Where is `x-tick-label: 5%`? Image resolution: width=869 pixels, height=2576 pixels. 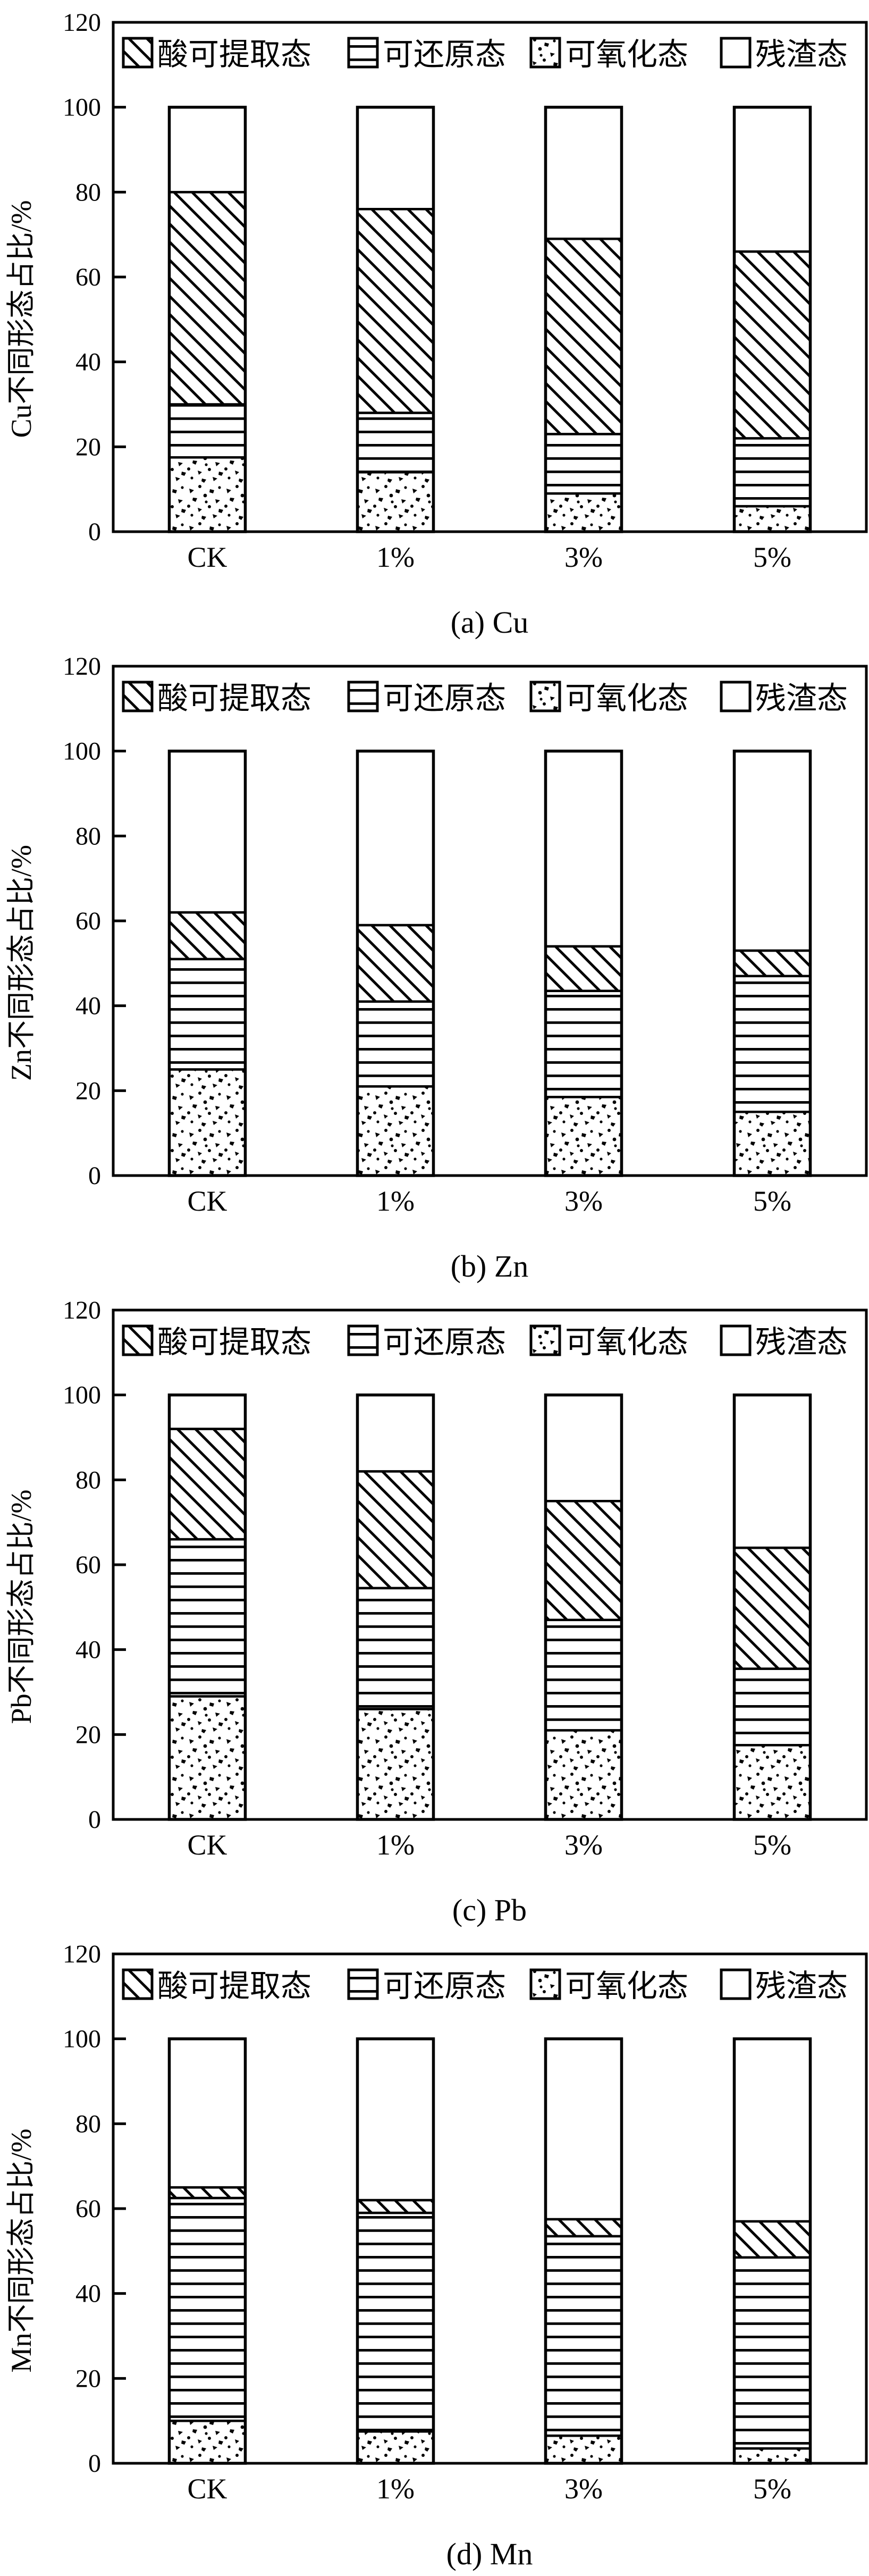
x-tick-label: 5% is located at coordinates (772, 2489).